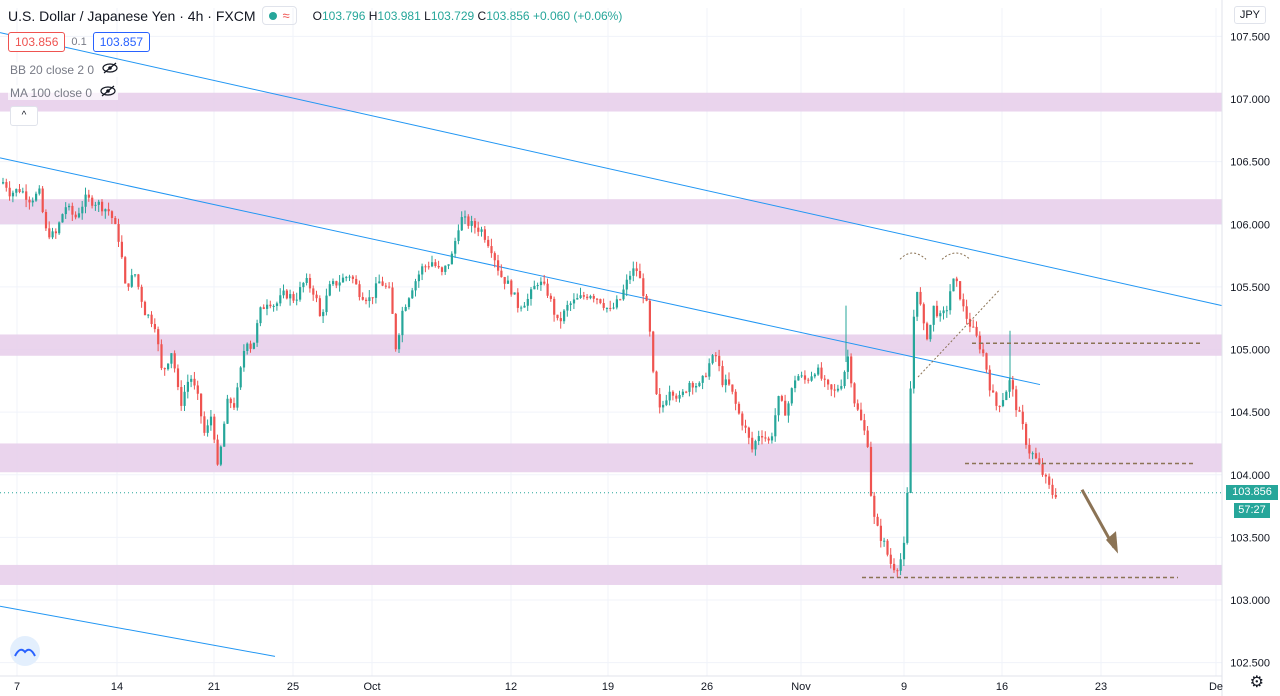  I want to click on y-tick-label: 107.000, so click(1250, 100).